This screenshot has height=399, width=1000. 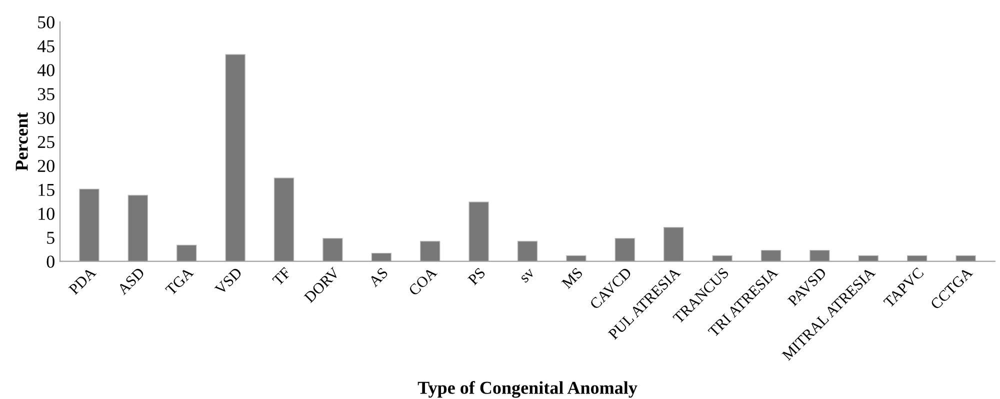 I want to click on x-tick-label: PS, so click(x=476, y=276).